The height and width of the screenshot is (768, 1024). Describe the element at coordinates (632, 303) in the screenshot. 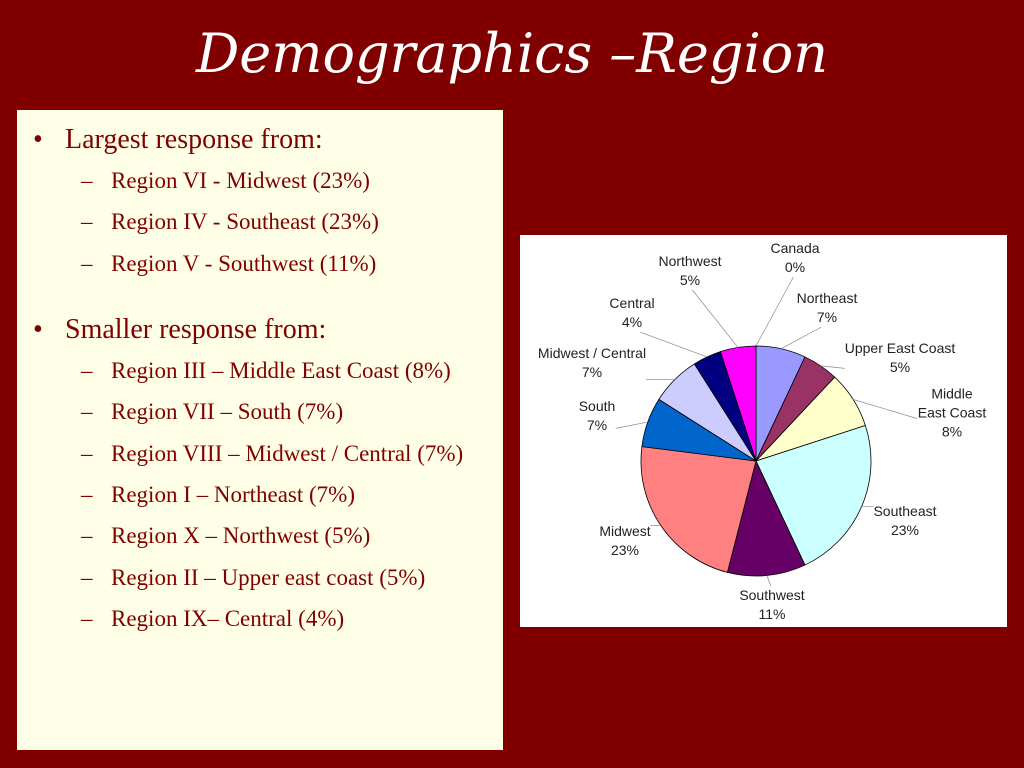

I see `slice-name: Central` at that location.